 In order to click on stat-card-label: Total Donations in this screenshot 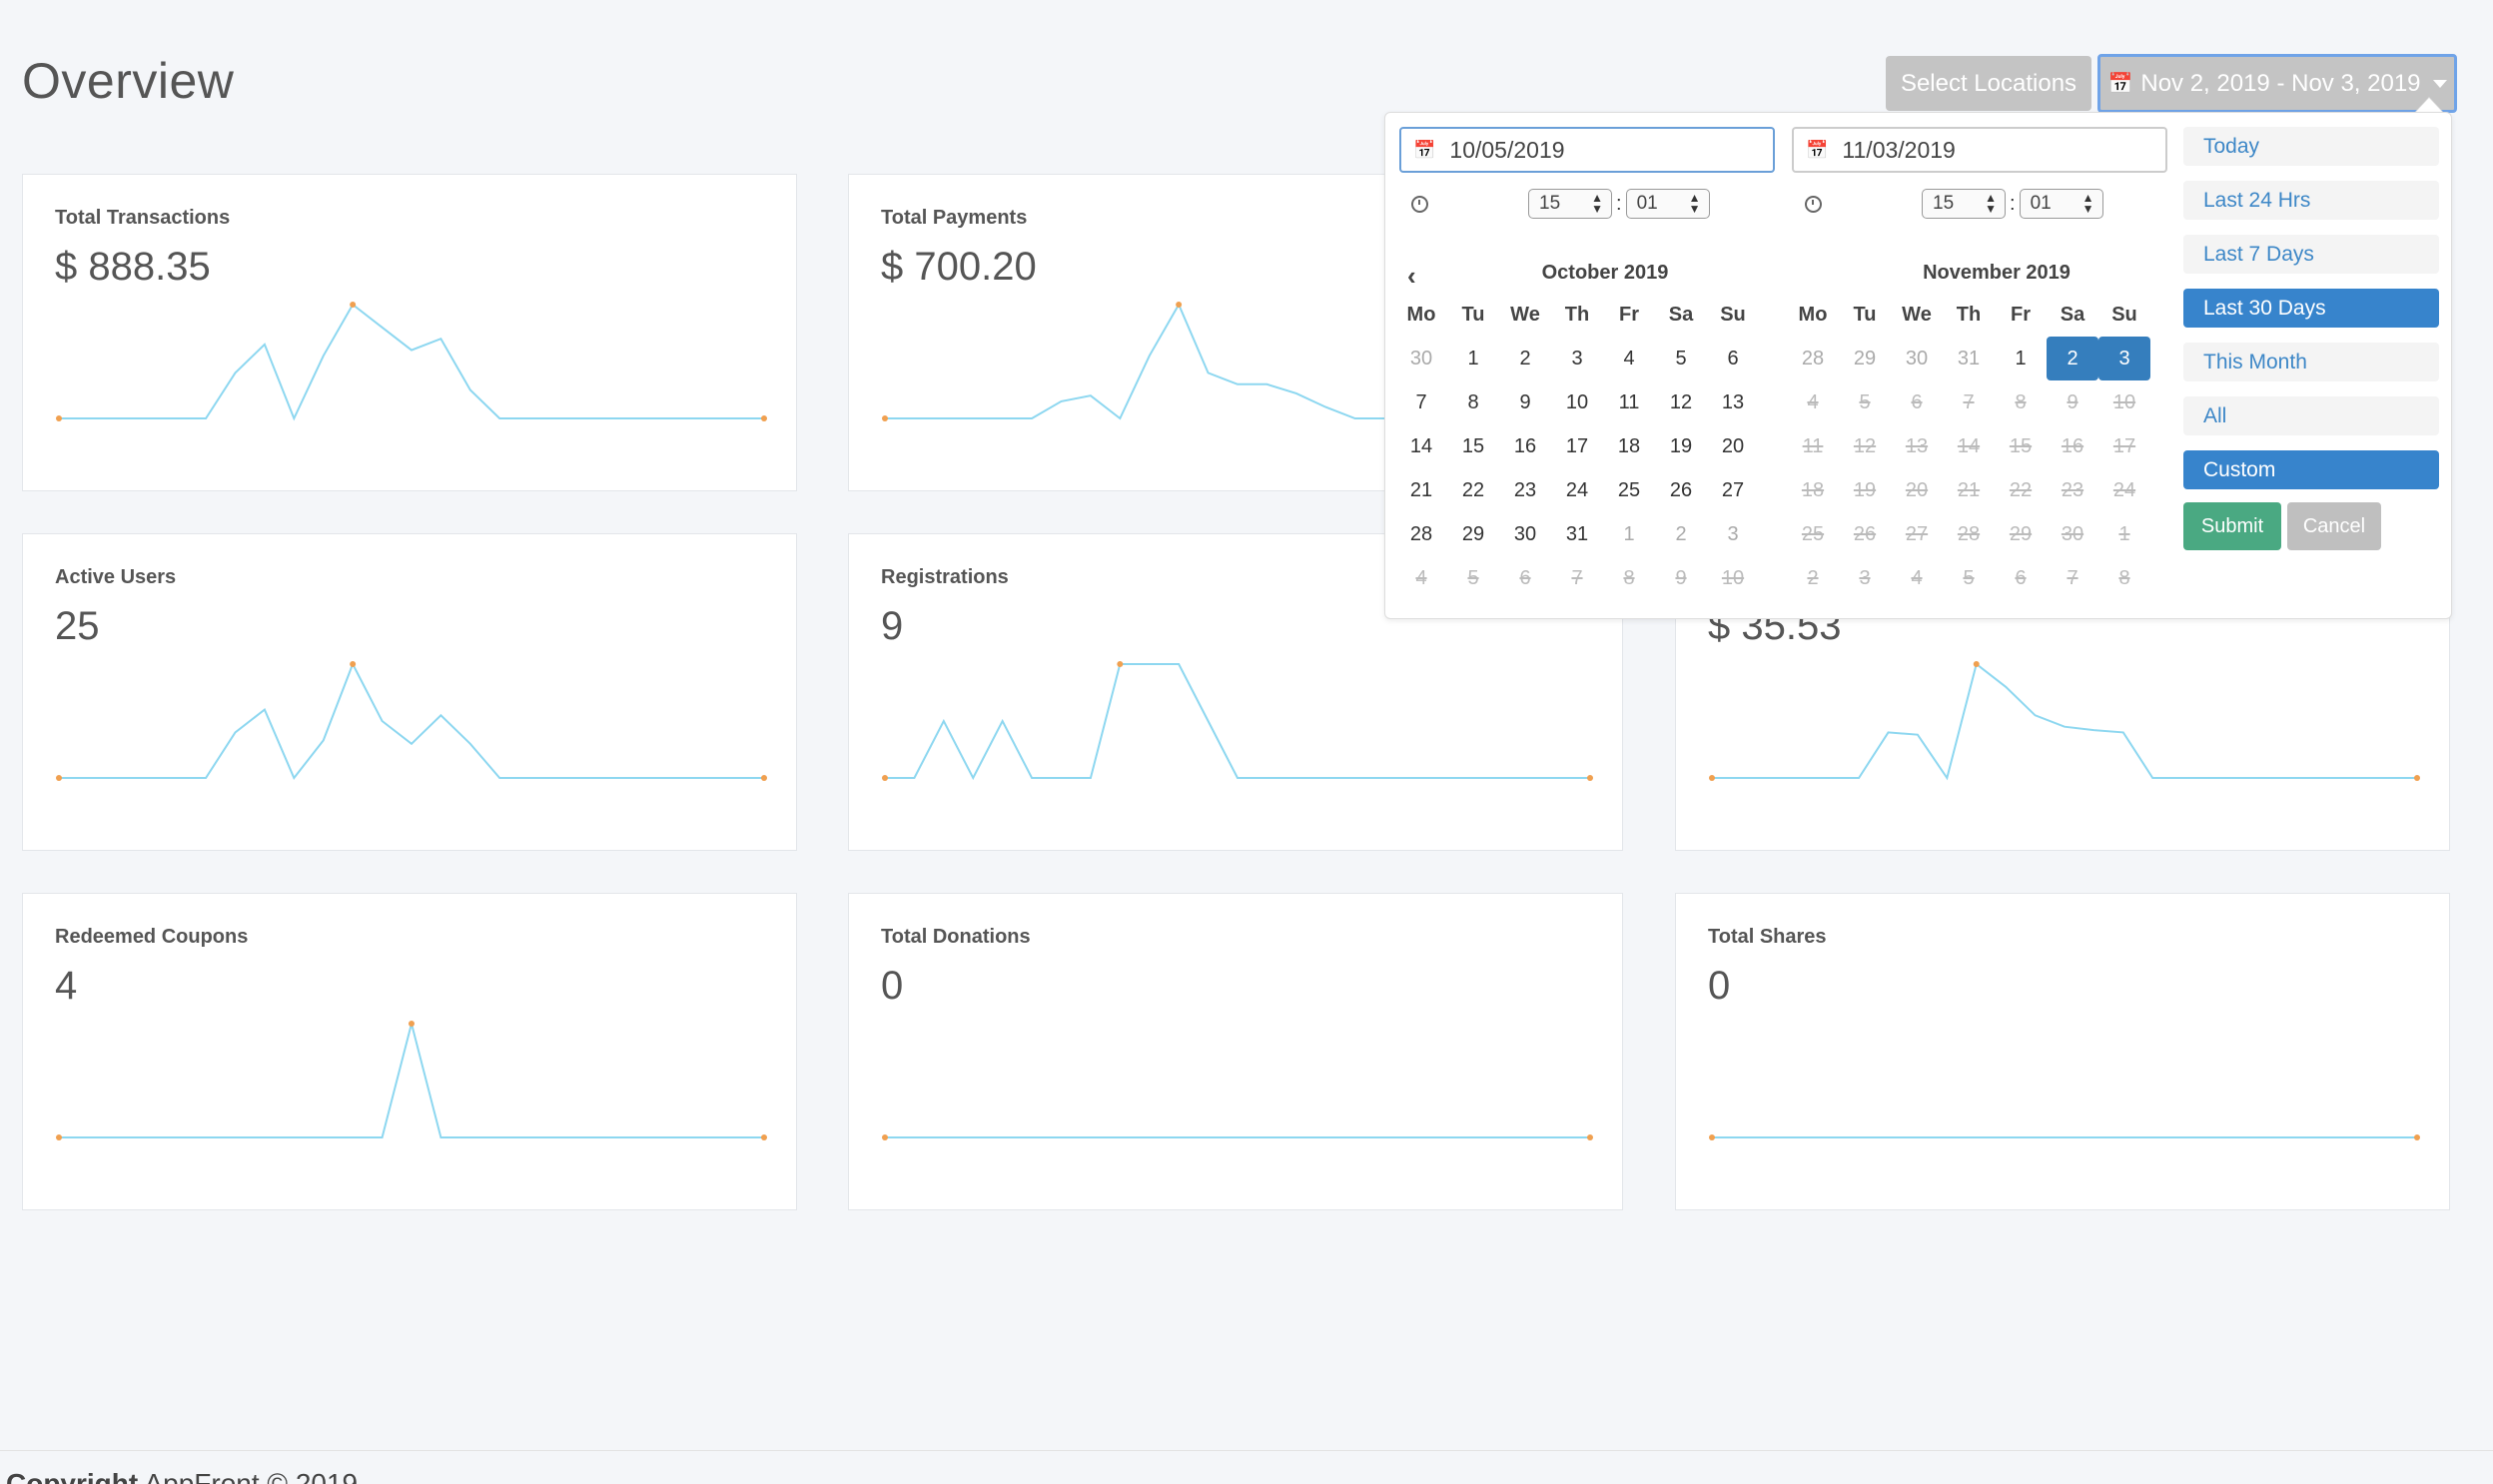, I will do `click(956, 937)`.